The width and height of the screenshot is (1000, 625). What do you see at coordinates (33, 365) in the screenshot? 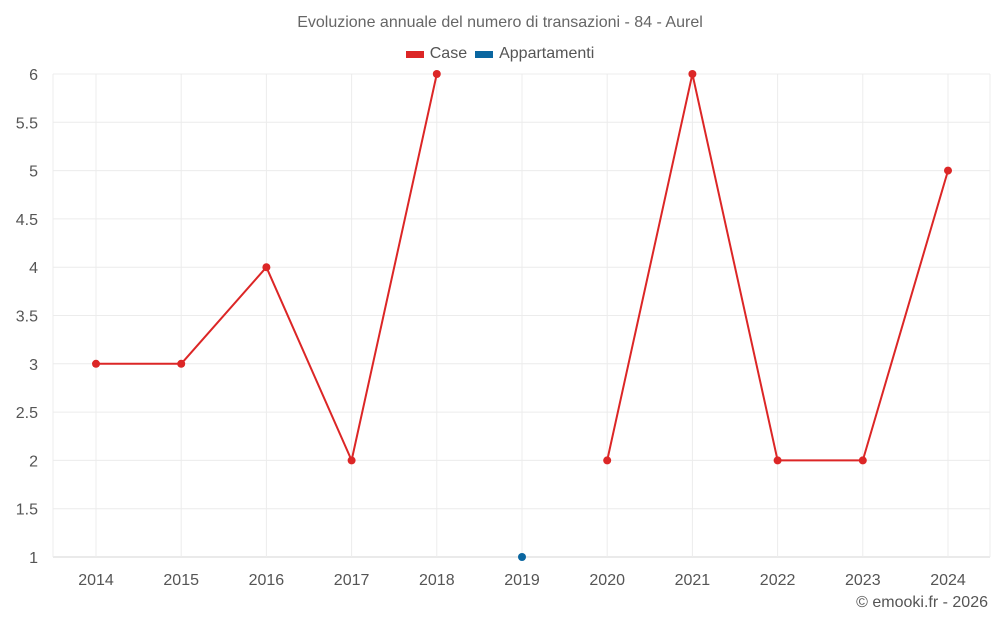
I see `y-tick-label: 3` at bounding box center [33, 365].